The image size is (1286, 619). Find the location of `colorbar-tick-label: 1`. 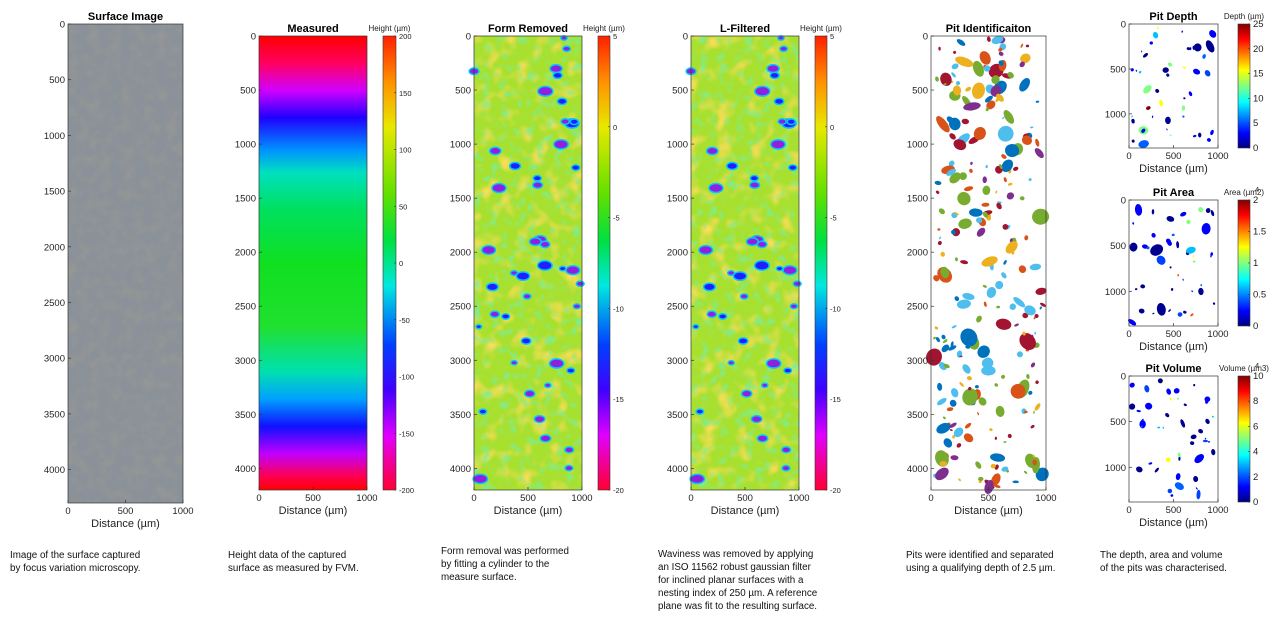

colorbar-tick-label: 1 is located at coordinates (1255, 263).